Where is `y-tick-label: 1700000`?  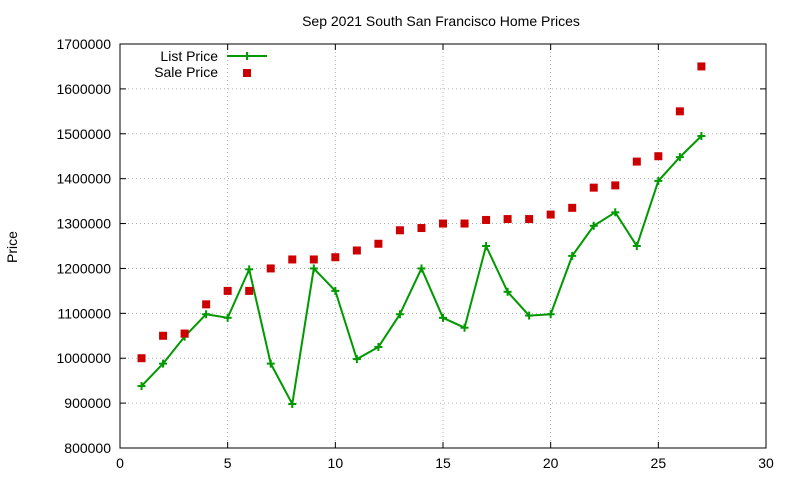
y-tick-label: 1700000 is located at coordinates (83, 44).